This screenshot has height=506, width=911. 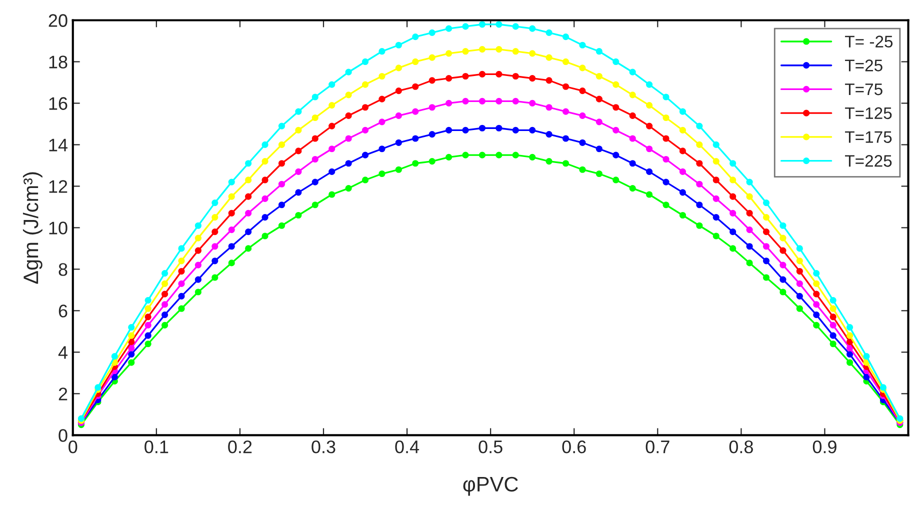 What do you see at coordinates (63, 352) in the screenshot?
I see `y-tick-label: 4` at bounding box center [63, 352].